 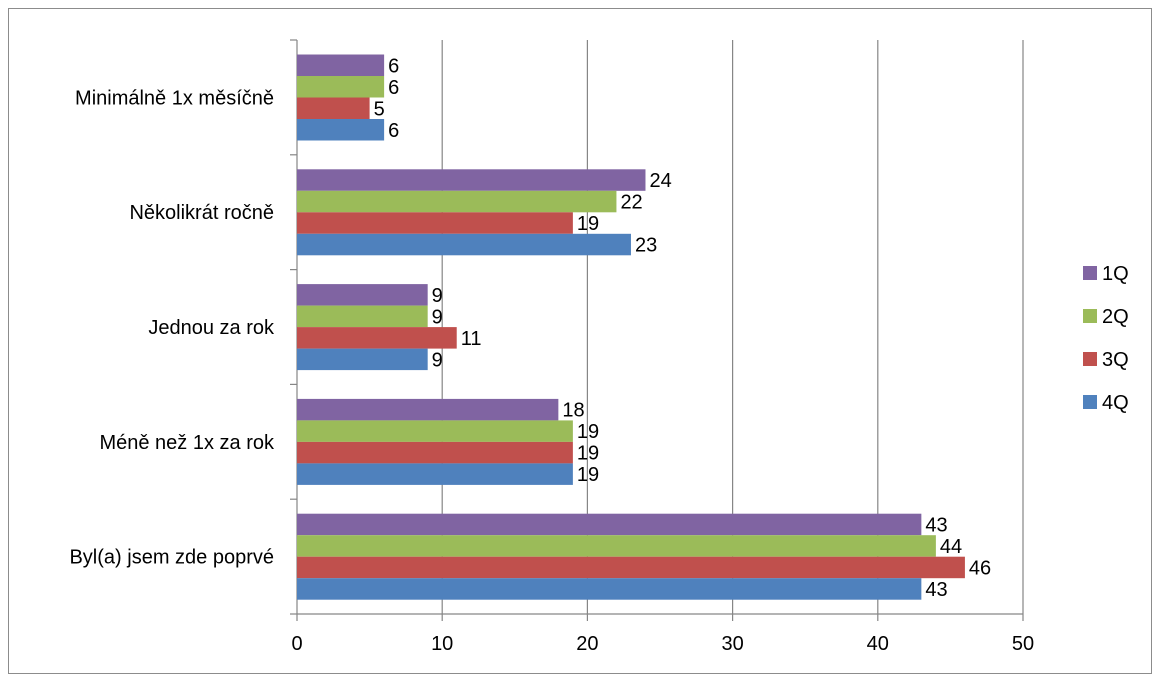 What do you see at coordinates (980, 568) in the screenshot?
I see `data-label-3Q-4: 46` at bounding box center [980, 568].